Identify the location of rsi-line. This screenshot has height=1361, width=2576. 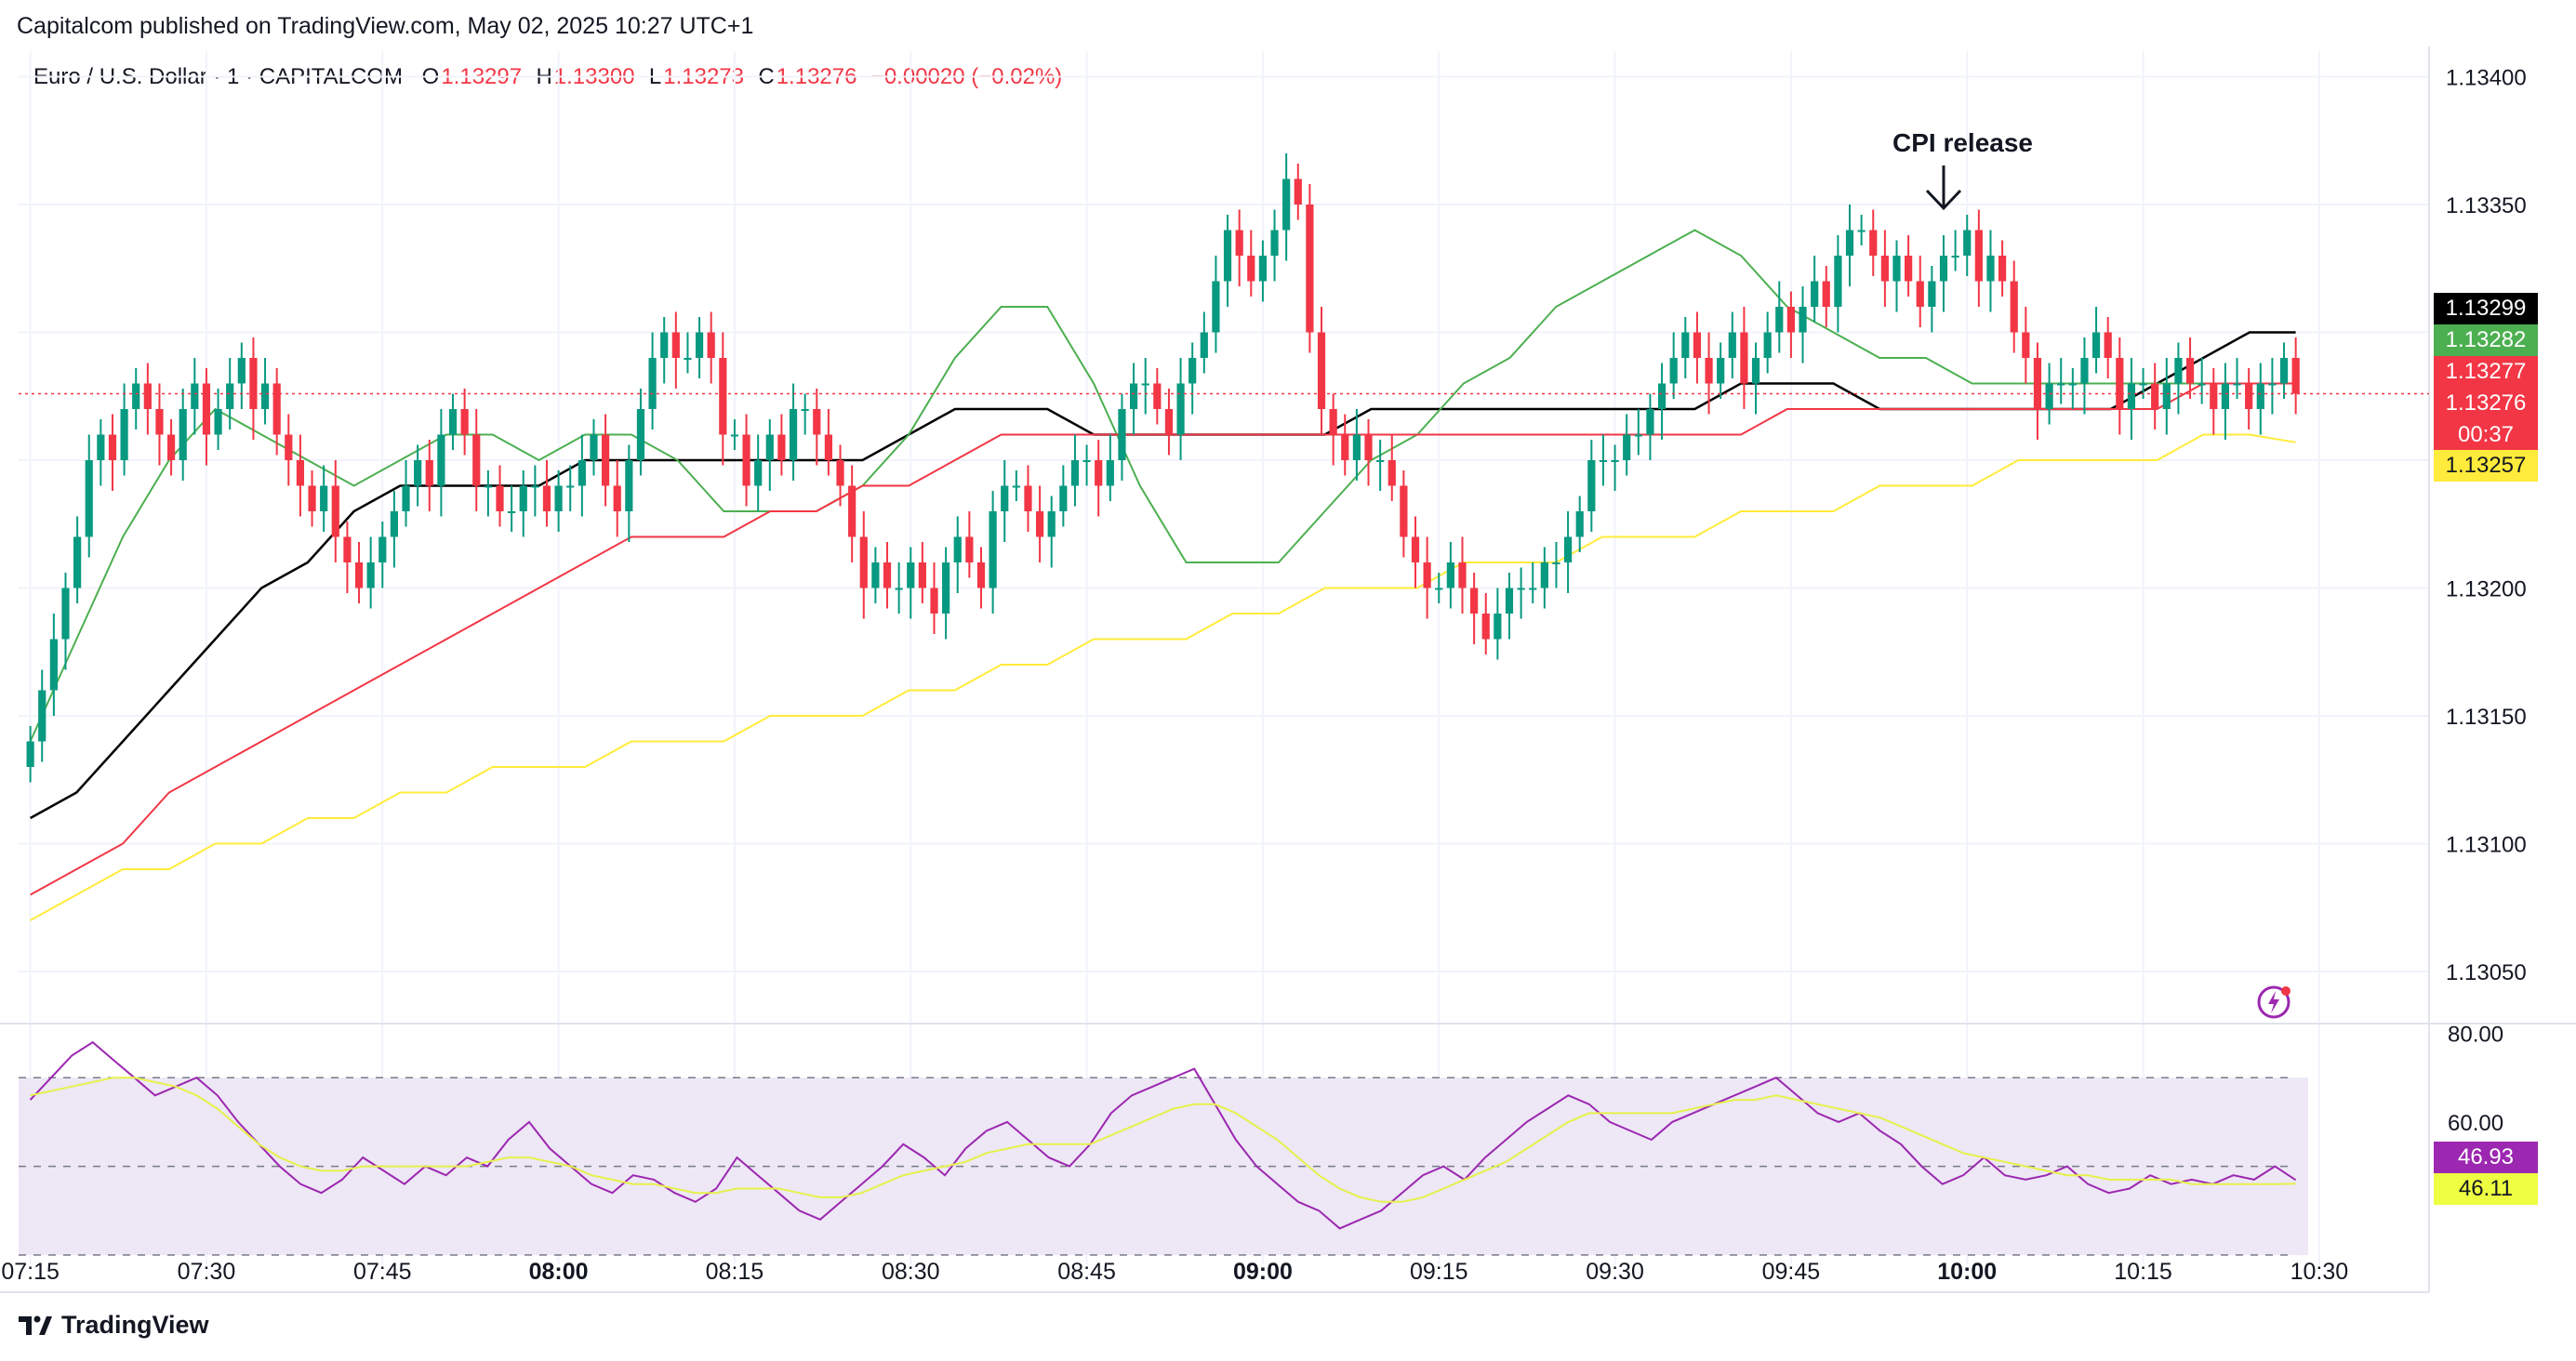
(1163, 1135).